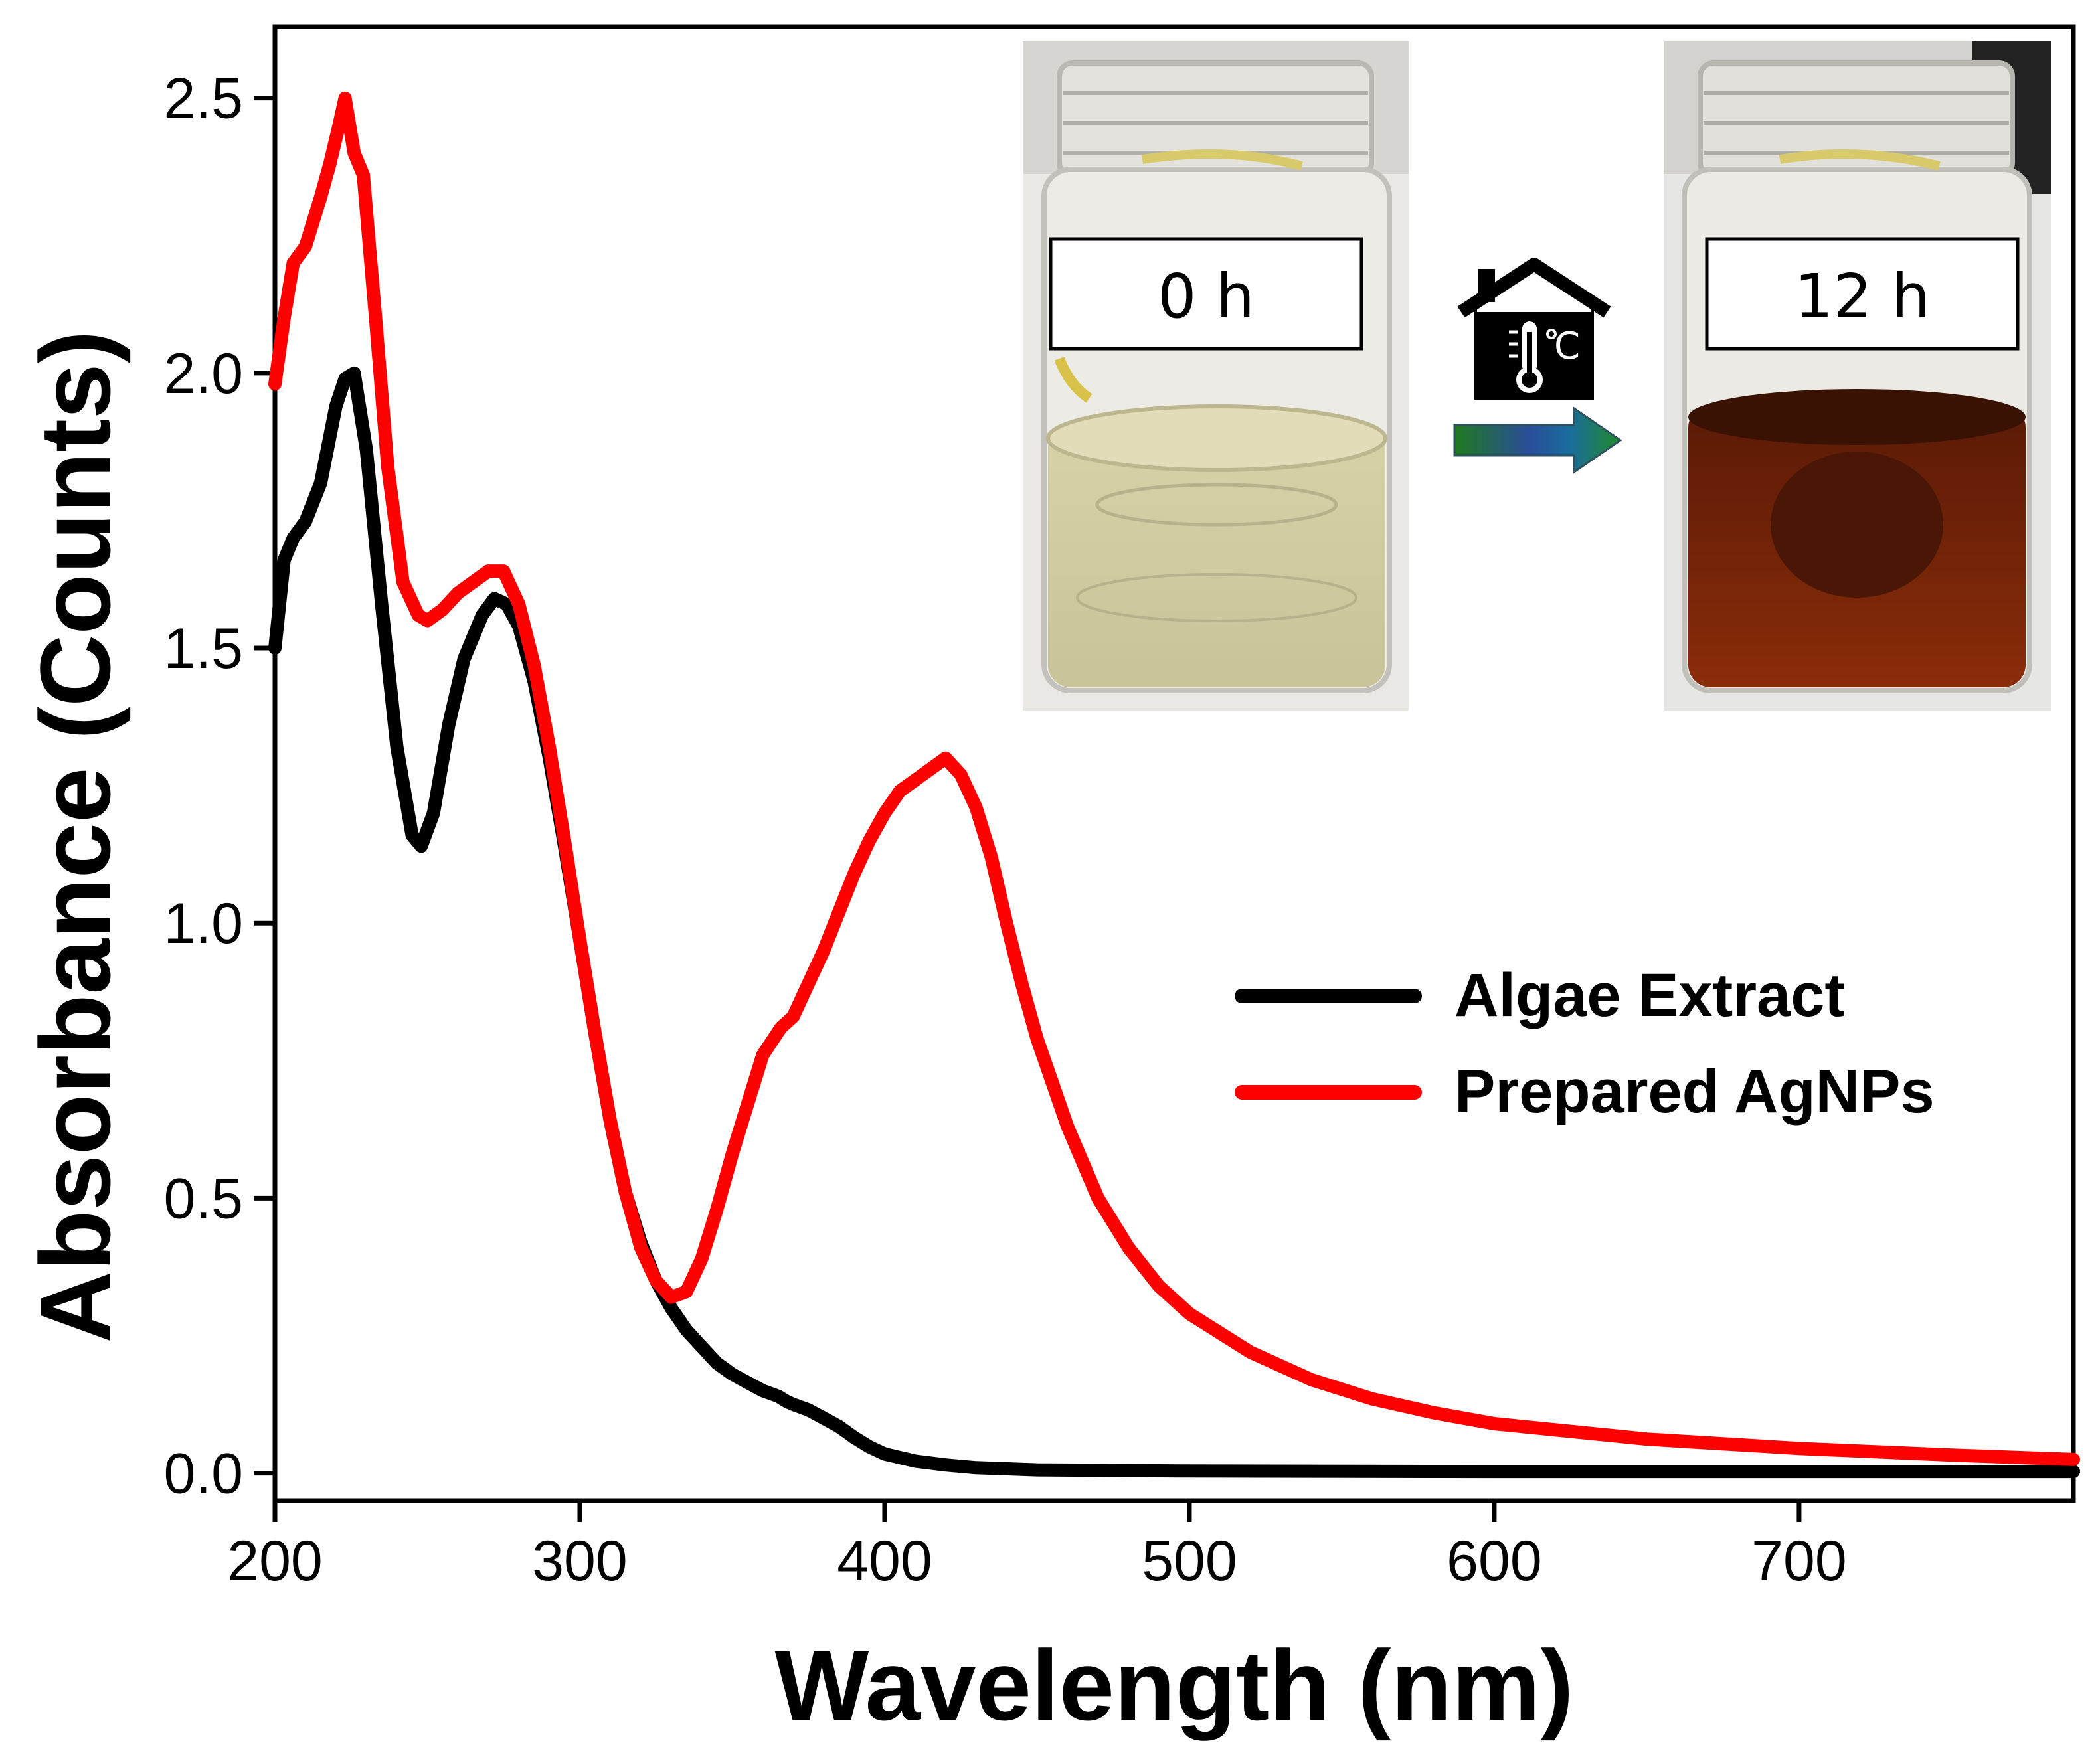 Image resolution: width=2100 pixels, height=1757 pixels. Describe the element at coordinates (1537, 440) in the screenshot. I see `right-arrow-icon` at that location.